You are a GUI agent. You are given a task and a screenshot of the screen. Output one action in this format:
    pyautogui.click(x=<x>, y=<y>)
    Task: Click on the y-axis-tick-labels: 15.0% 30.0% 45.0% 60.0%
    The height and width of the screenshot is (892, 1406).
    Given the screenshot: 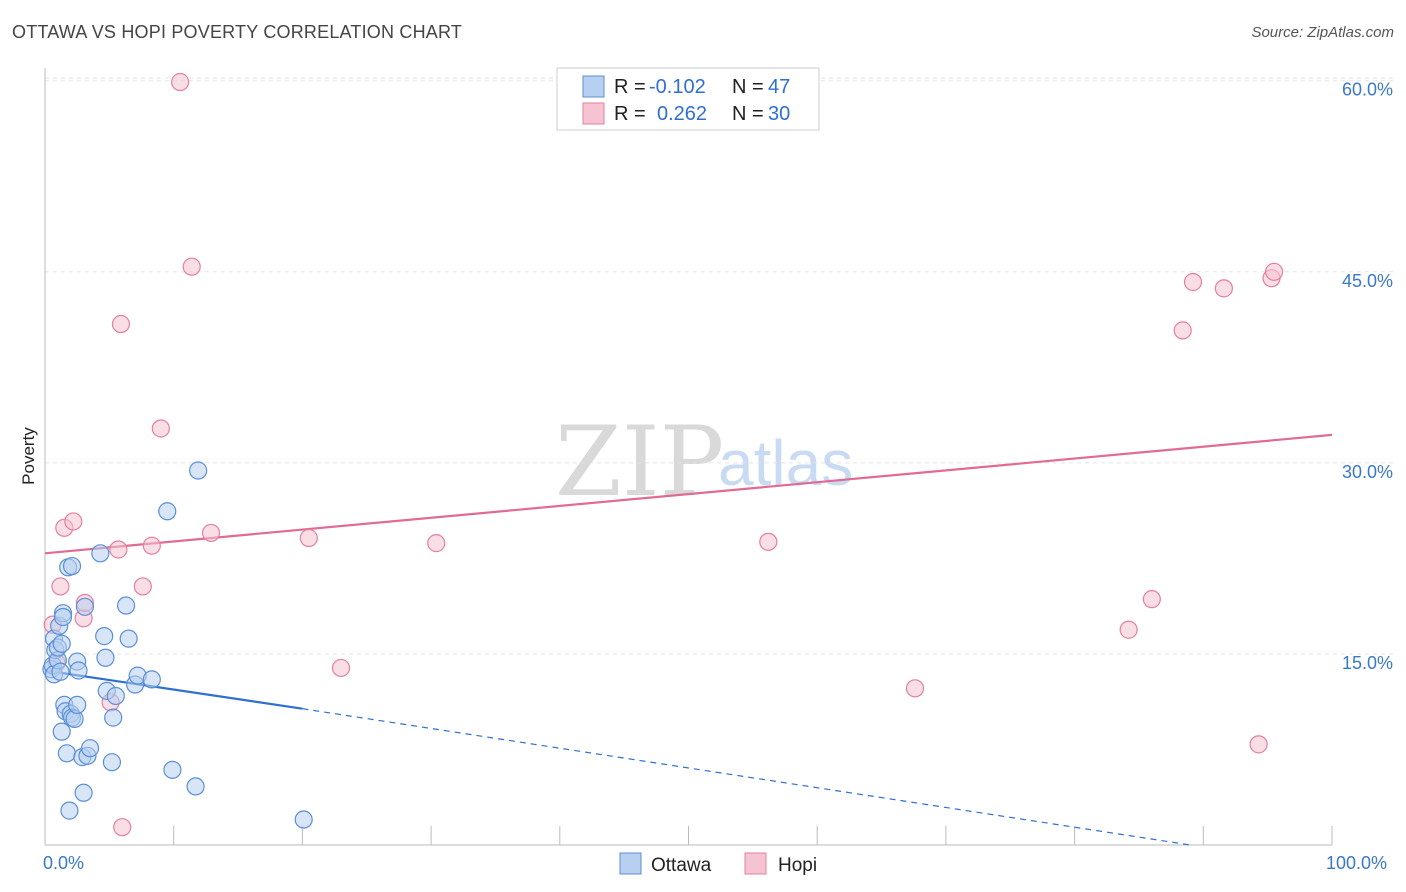 What is the action you would take?
    pyautogui.click(x=1367, y=376)
    